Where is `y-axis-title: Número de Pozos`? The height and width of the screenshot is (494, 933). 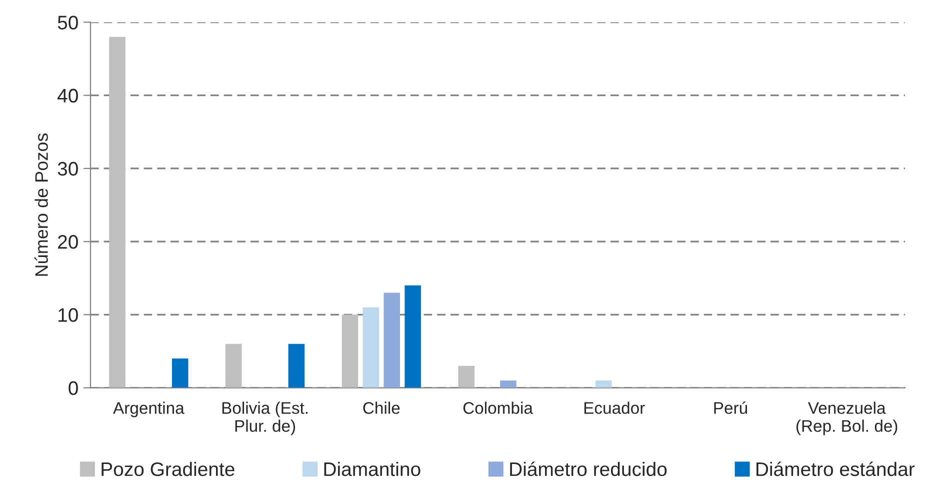 y-axis-title: Número de Pozos is located at coordinates (41, 204).